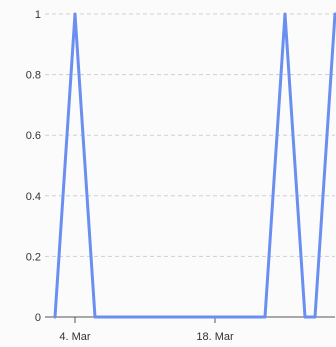  Describe the element at coordinates (33, 136) in the screenshot. I see `y-tick-label: 0.6` at that location.